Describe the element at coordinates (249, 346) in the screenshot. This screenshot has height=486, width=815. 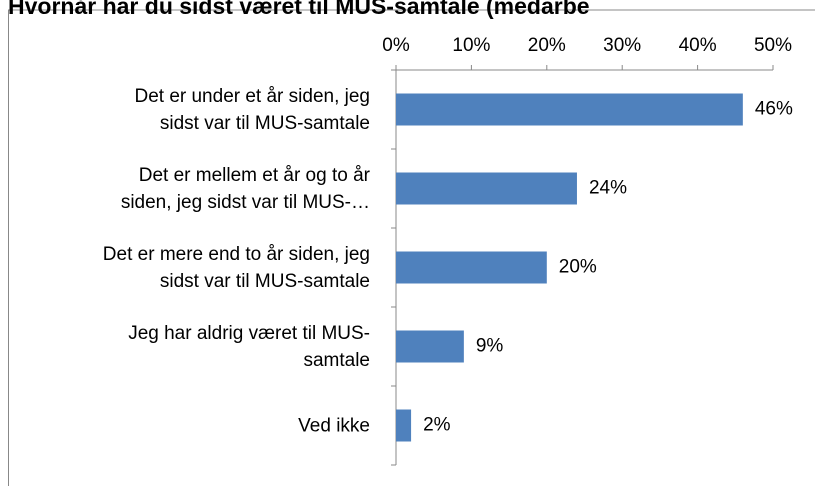
I see `category-label: Jeg har aldrig været til MUS- samtale` at that location.